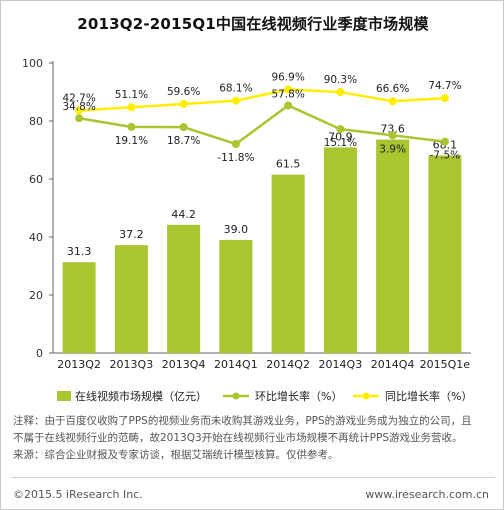 The width and height of the screenshot is (504, 510). What do you see at coordinates (340, 136) in the screenshot?
I see `bar-value-label: 70.9` at bounding box center [340, 136].